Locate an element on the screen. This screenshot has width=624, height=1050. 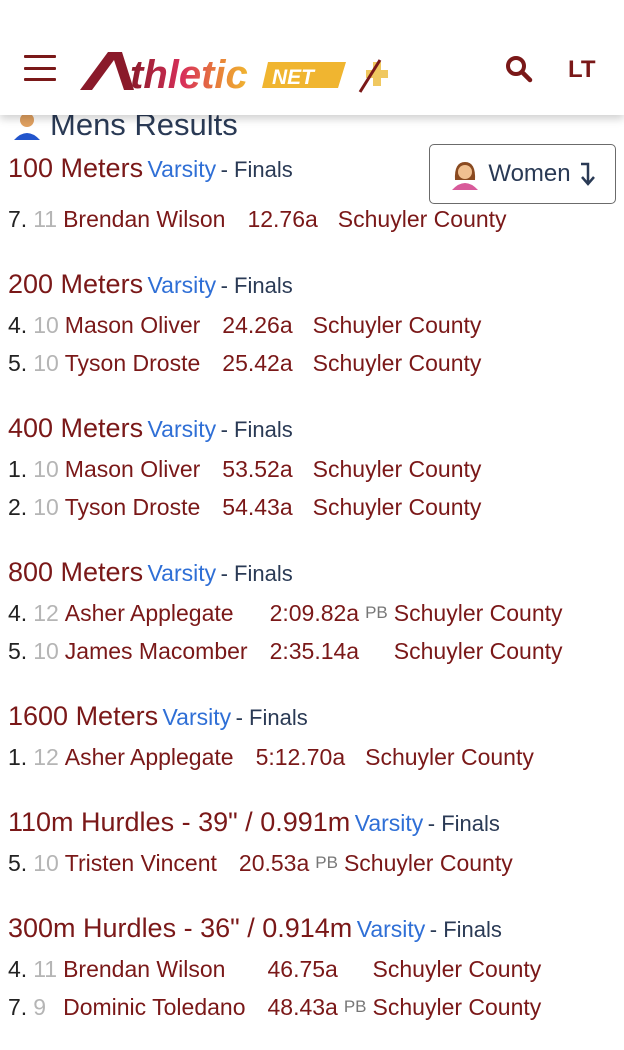
athleticnet-logo: thletic NET is located at coordinates (233, 74).